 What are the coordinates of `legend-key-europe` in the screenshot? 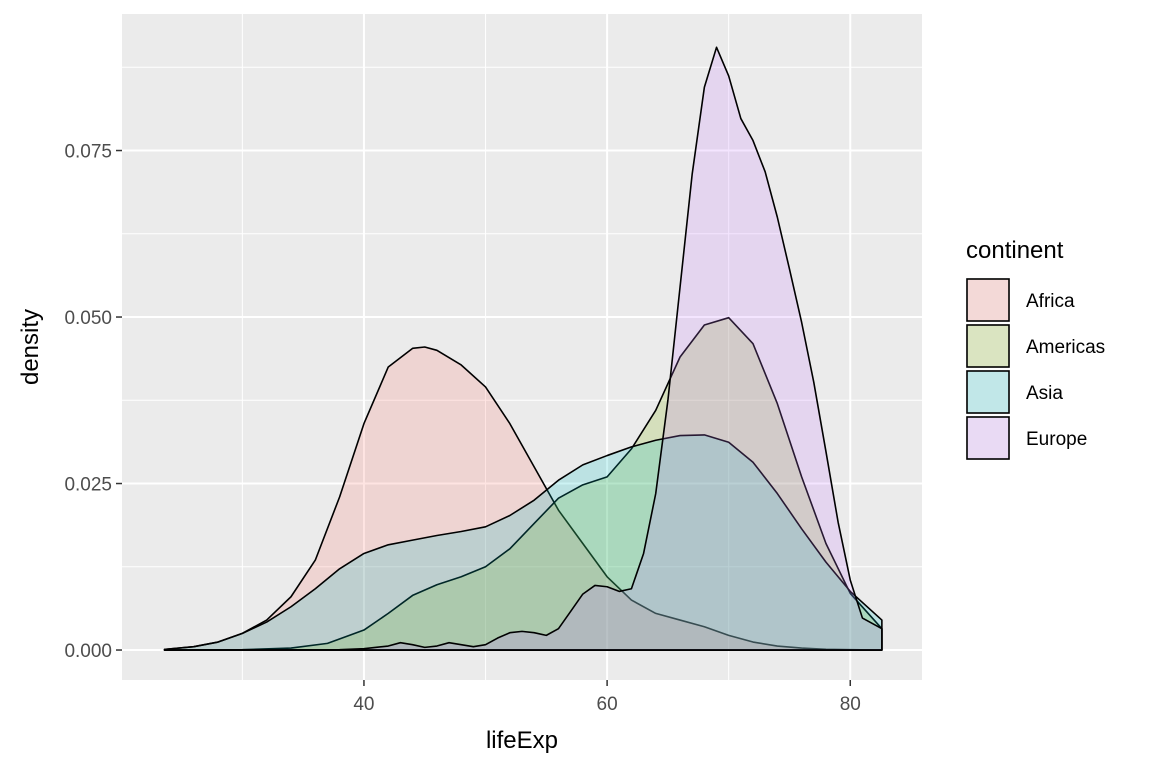 It's located at (988, 438).